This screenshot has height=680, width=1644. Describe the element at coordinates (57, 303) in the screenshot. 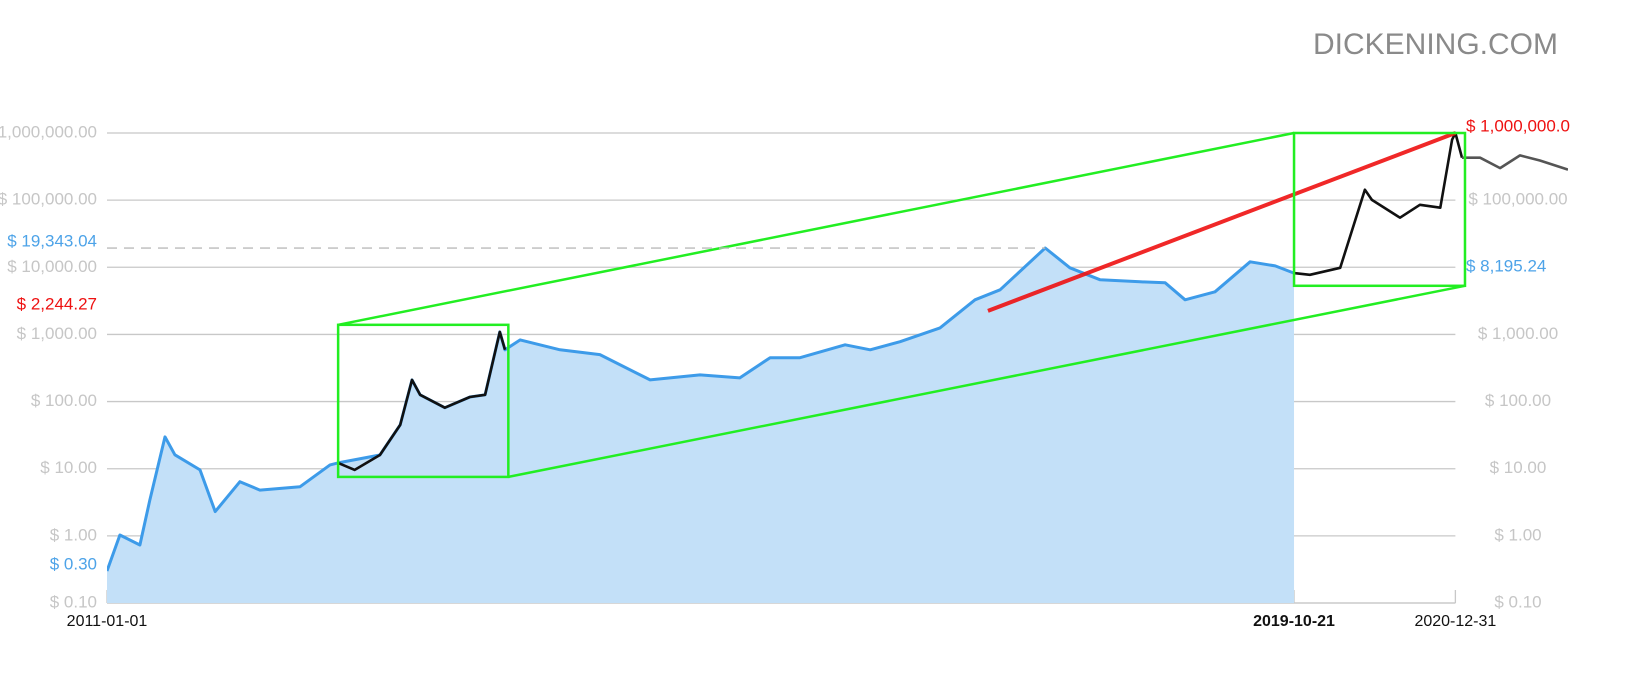

I see `marker-label: $ 2,244.27` at that location.